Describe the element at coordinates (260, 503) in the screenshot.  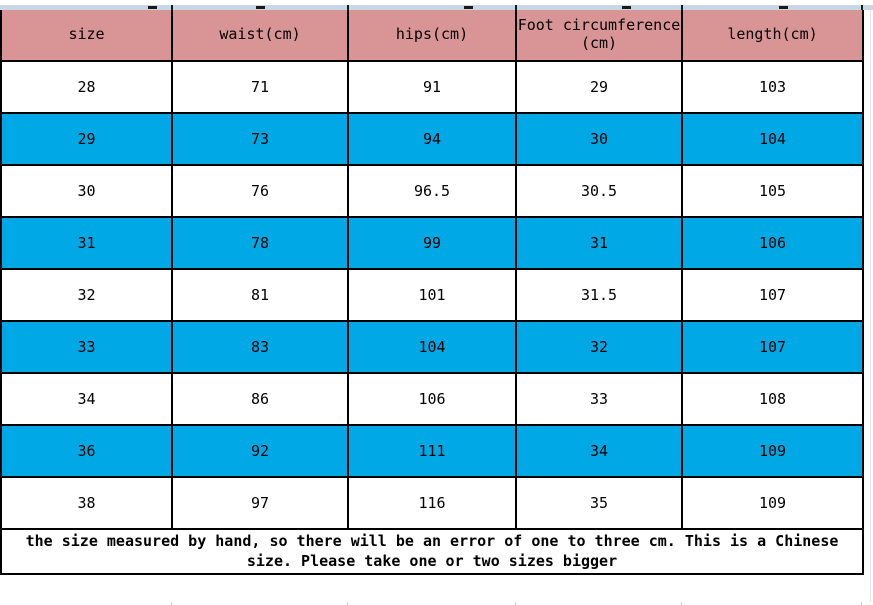
I see `table-cell: 97` at that location.